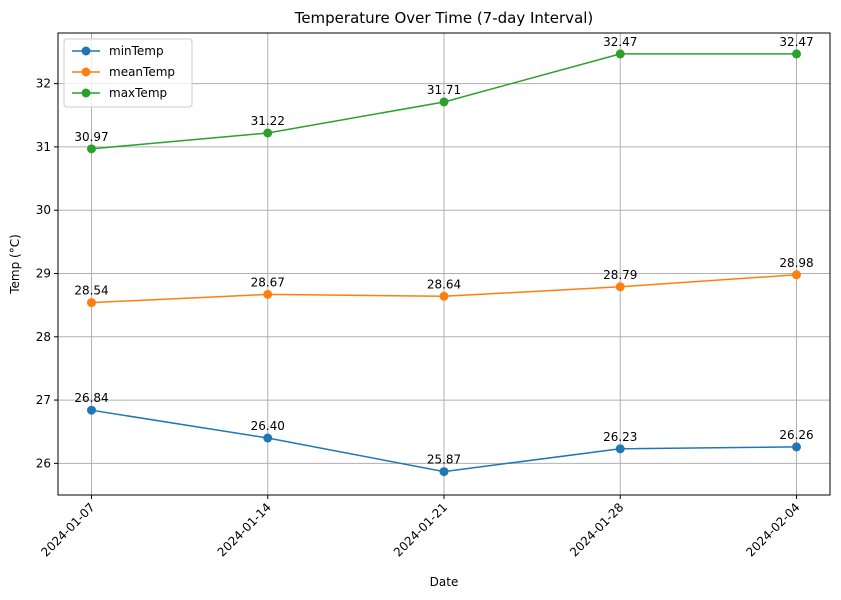  I want to click on data-label-minTemp: 26.23, so click(620, 437).